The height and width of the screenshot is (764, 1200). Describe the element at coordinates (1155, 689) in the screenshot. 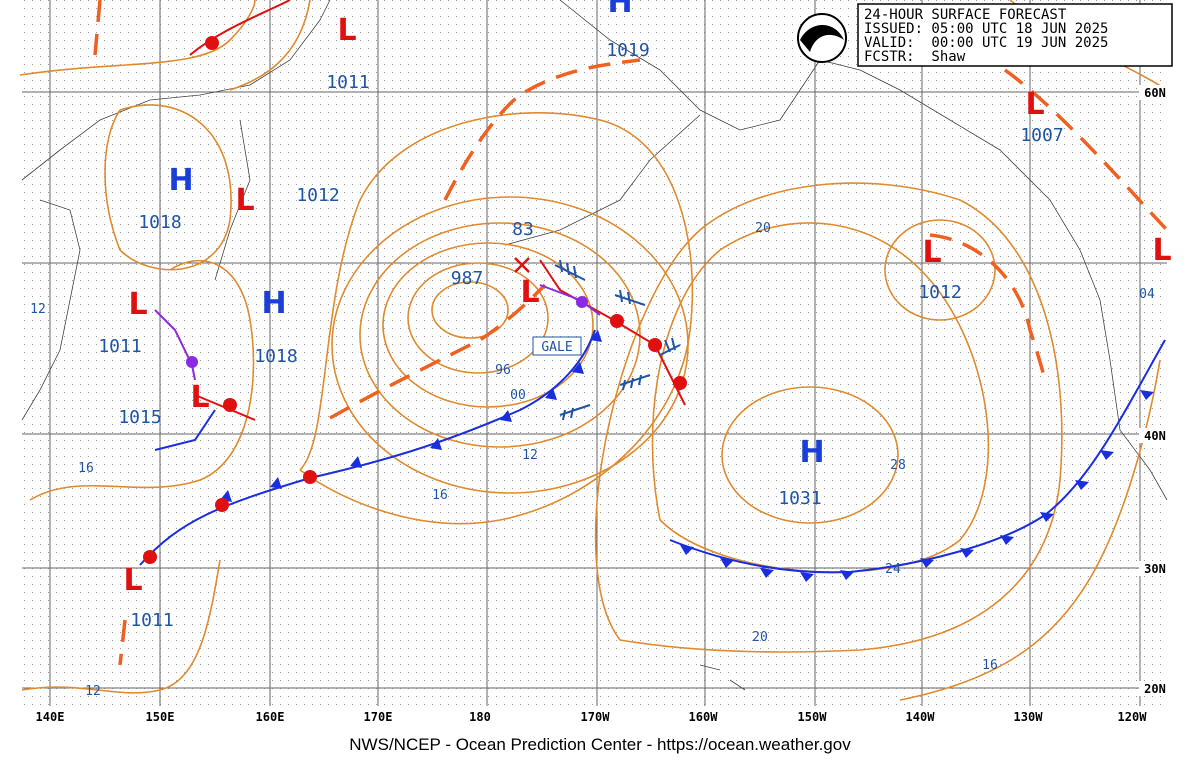

I see `latitude-label: 20N` at that location.